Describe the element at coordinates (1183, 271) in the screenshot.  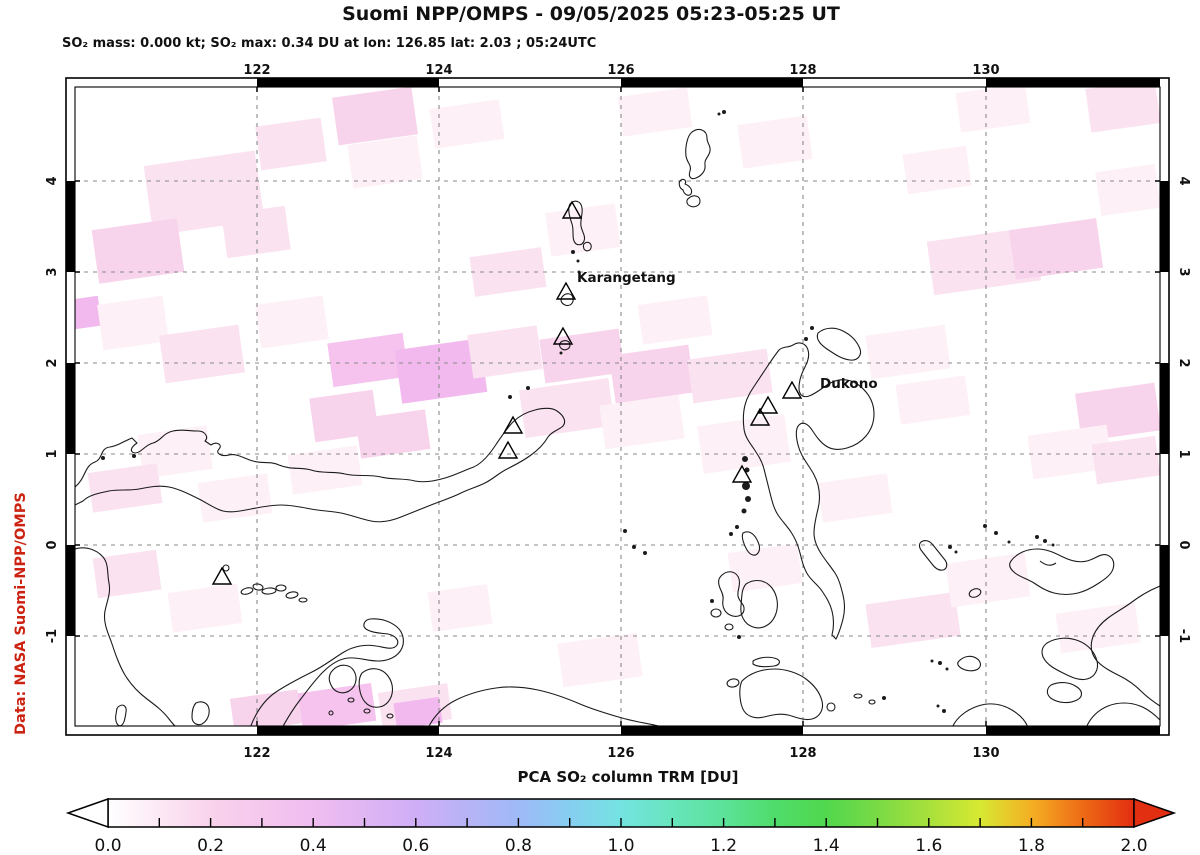
I see `lat-label-right: 3` at that location.